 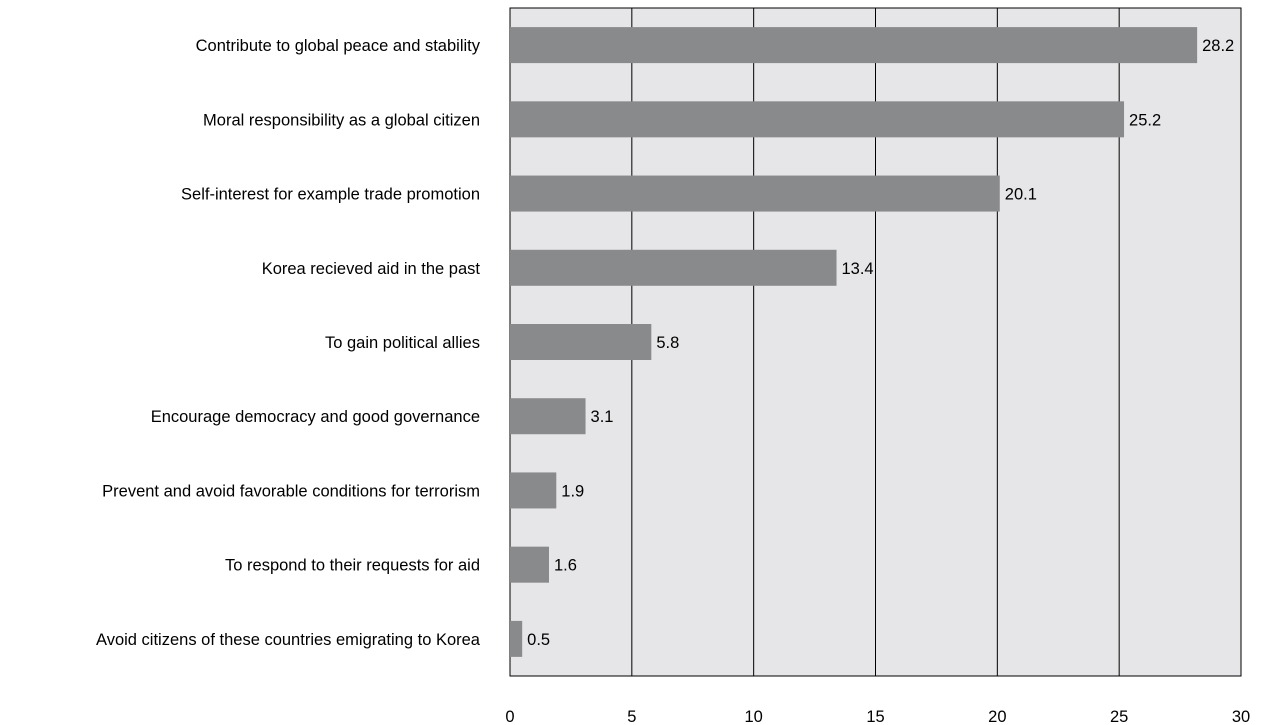 What do you see at coordinates (753, 716) in the screenshot?
I see `x-tick-label: 10` at bounding box center [753, 716].